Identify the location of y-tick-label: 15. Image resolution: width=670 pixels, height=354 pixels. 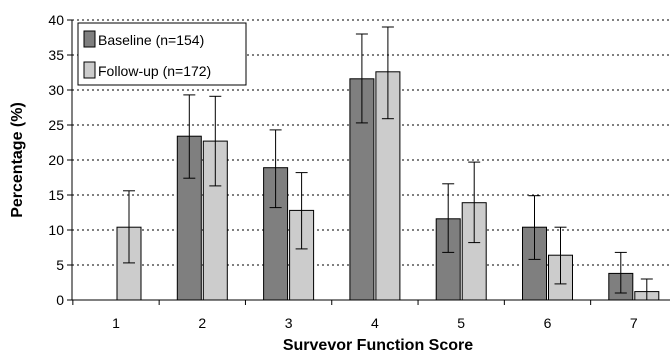
(56, 195).